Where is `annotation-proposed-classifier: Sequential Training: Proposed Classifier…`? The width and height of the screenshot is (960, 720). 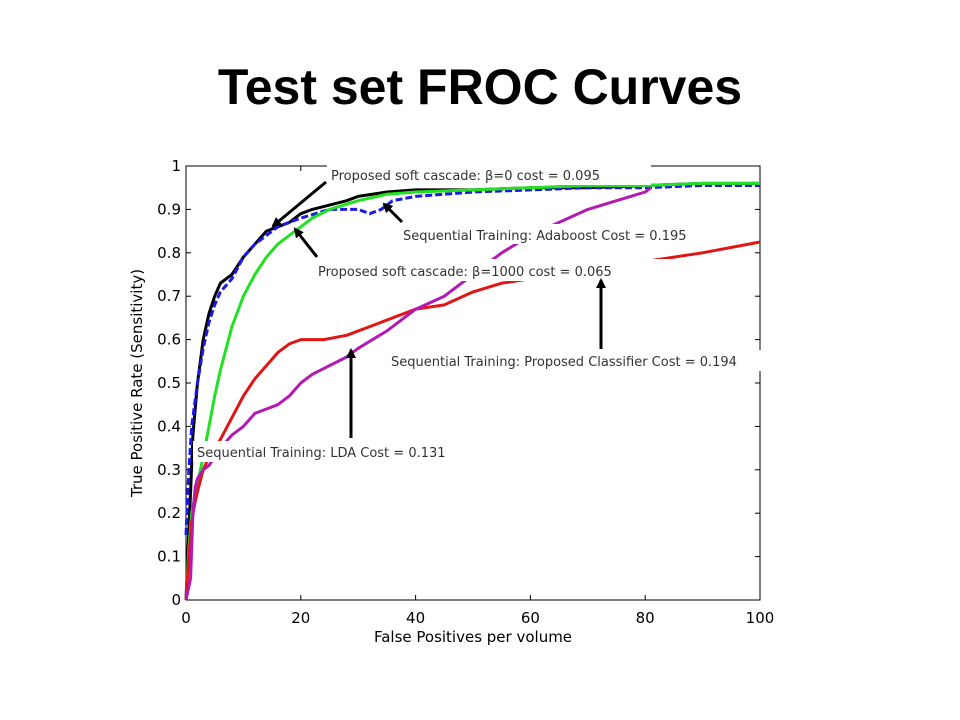
annotation-proposed-classifier: Sequential Training: Proposed Classifier… is located at coordinates (599, 324).